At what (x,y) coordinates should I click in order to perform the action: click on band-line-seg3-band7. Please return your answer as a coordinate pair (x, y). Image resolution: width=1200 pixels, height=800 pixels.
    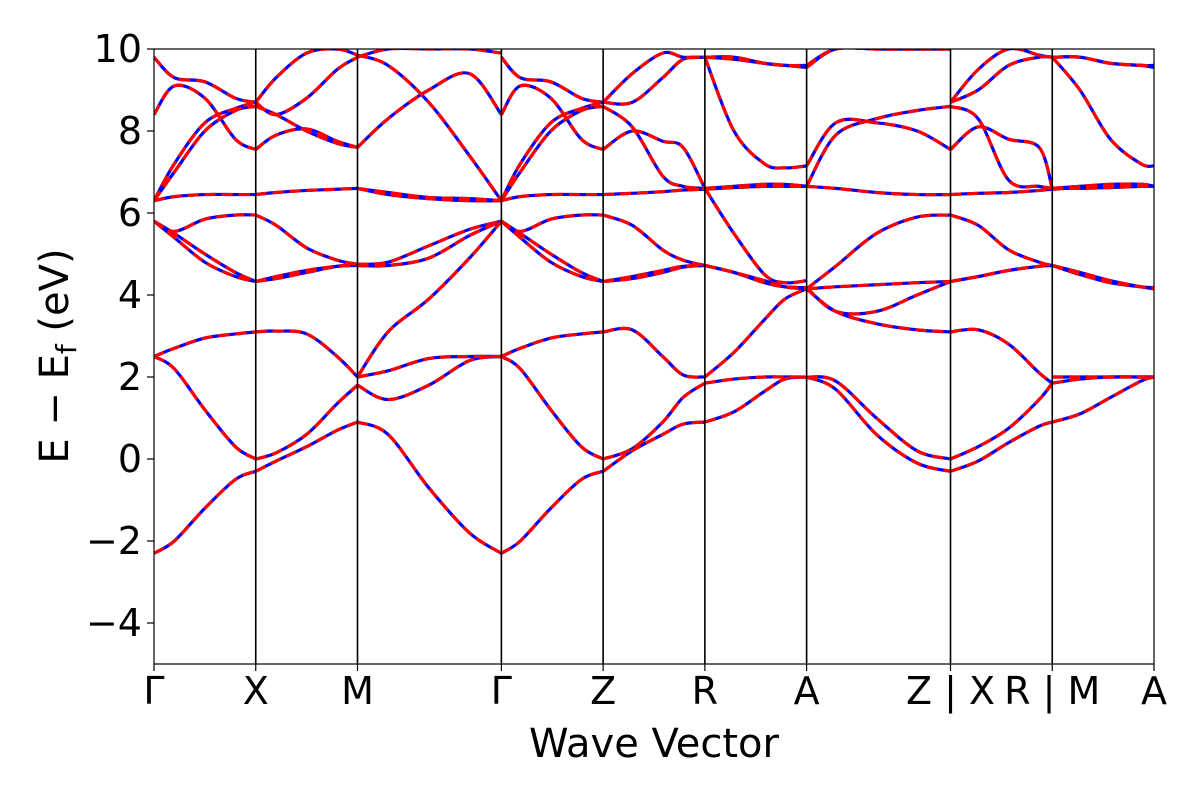
    Looking at the image, I should click on (552, 153).